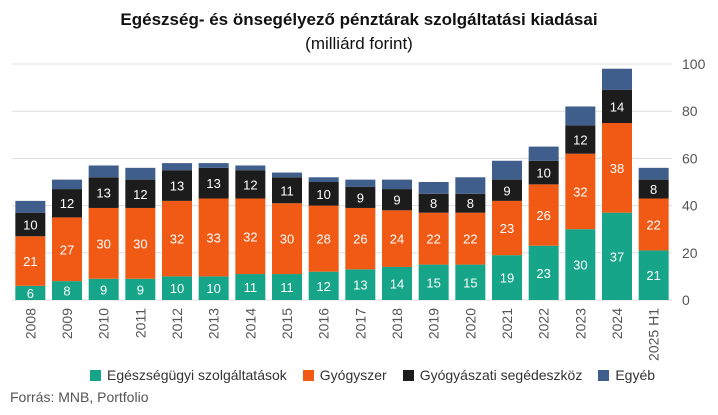 This screenshot has height=415, width=718. I want to click on x-tick-label: 2023, so click(580, 323).